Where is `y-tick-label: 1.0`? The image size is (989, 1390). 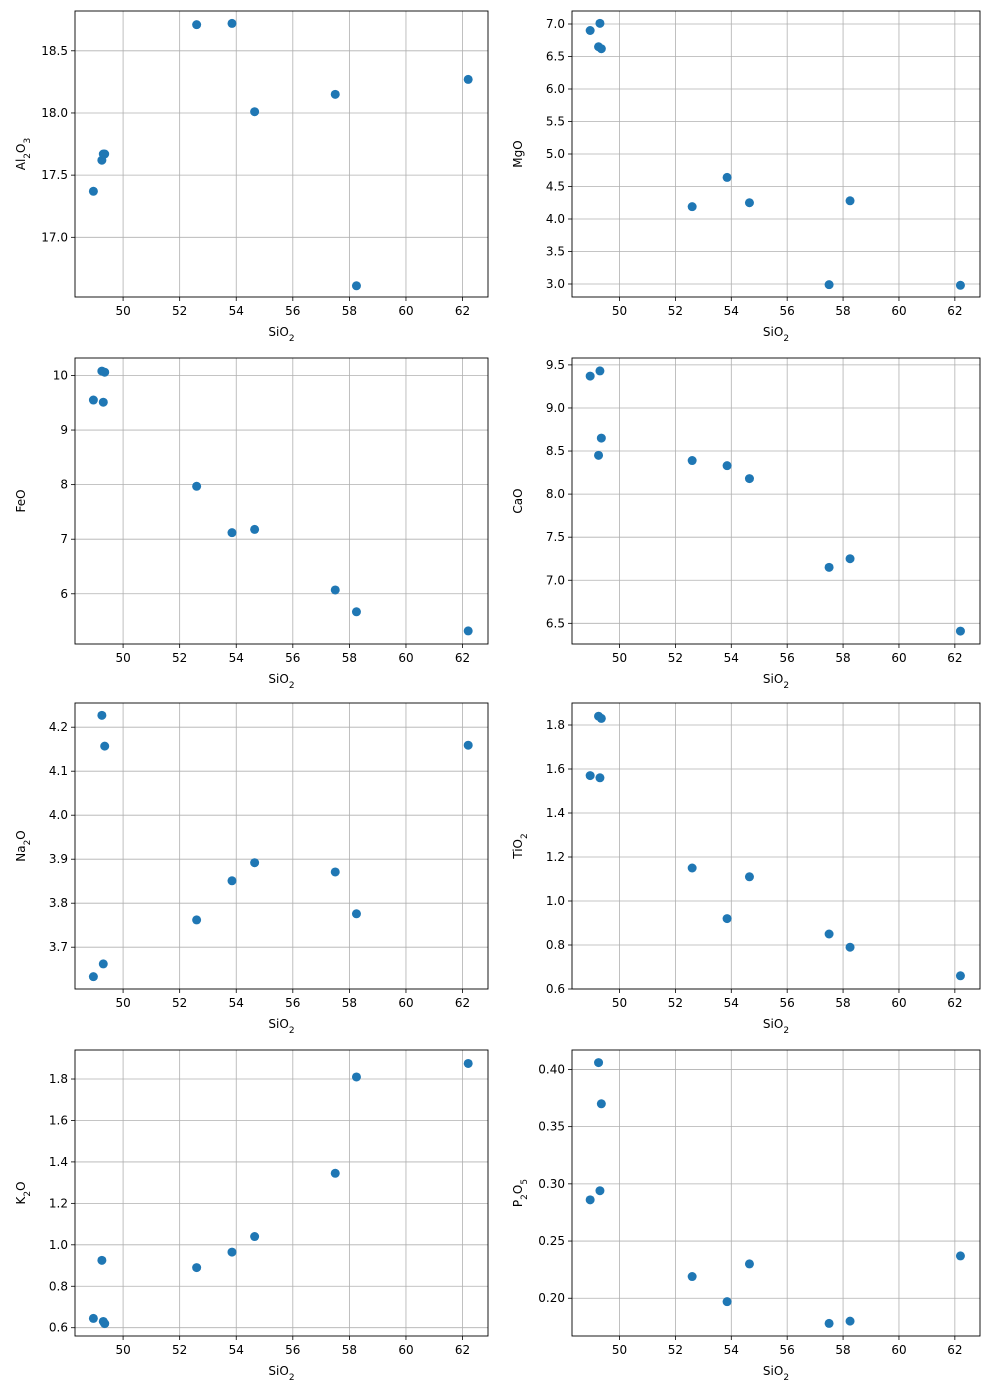
y-tick-label: 1.0 is located at coordinates (555, 901).